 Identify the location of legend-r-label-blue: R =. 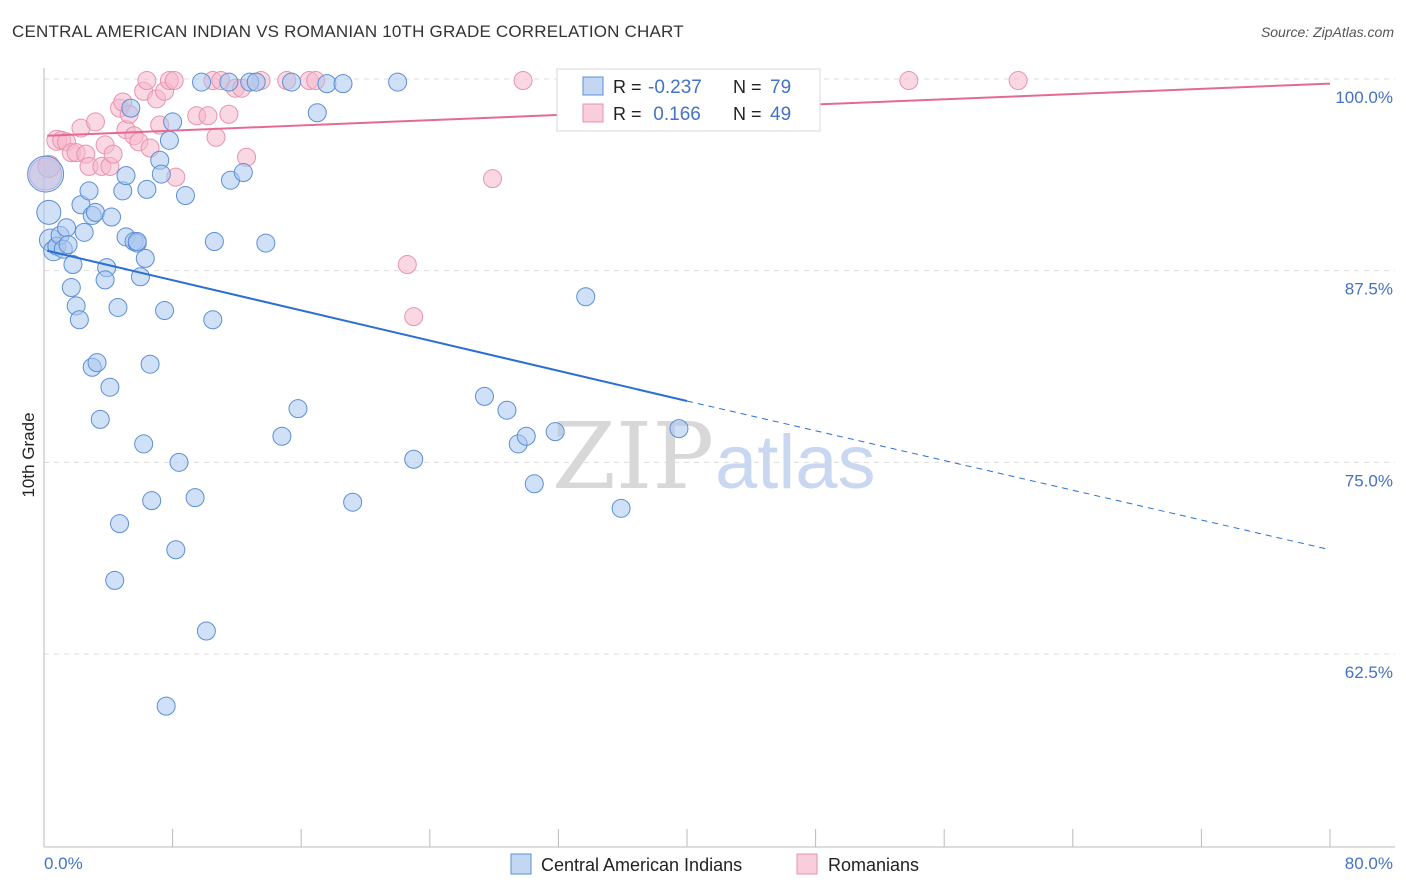
(627, 87).